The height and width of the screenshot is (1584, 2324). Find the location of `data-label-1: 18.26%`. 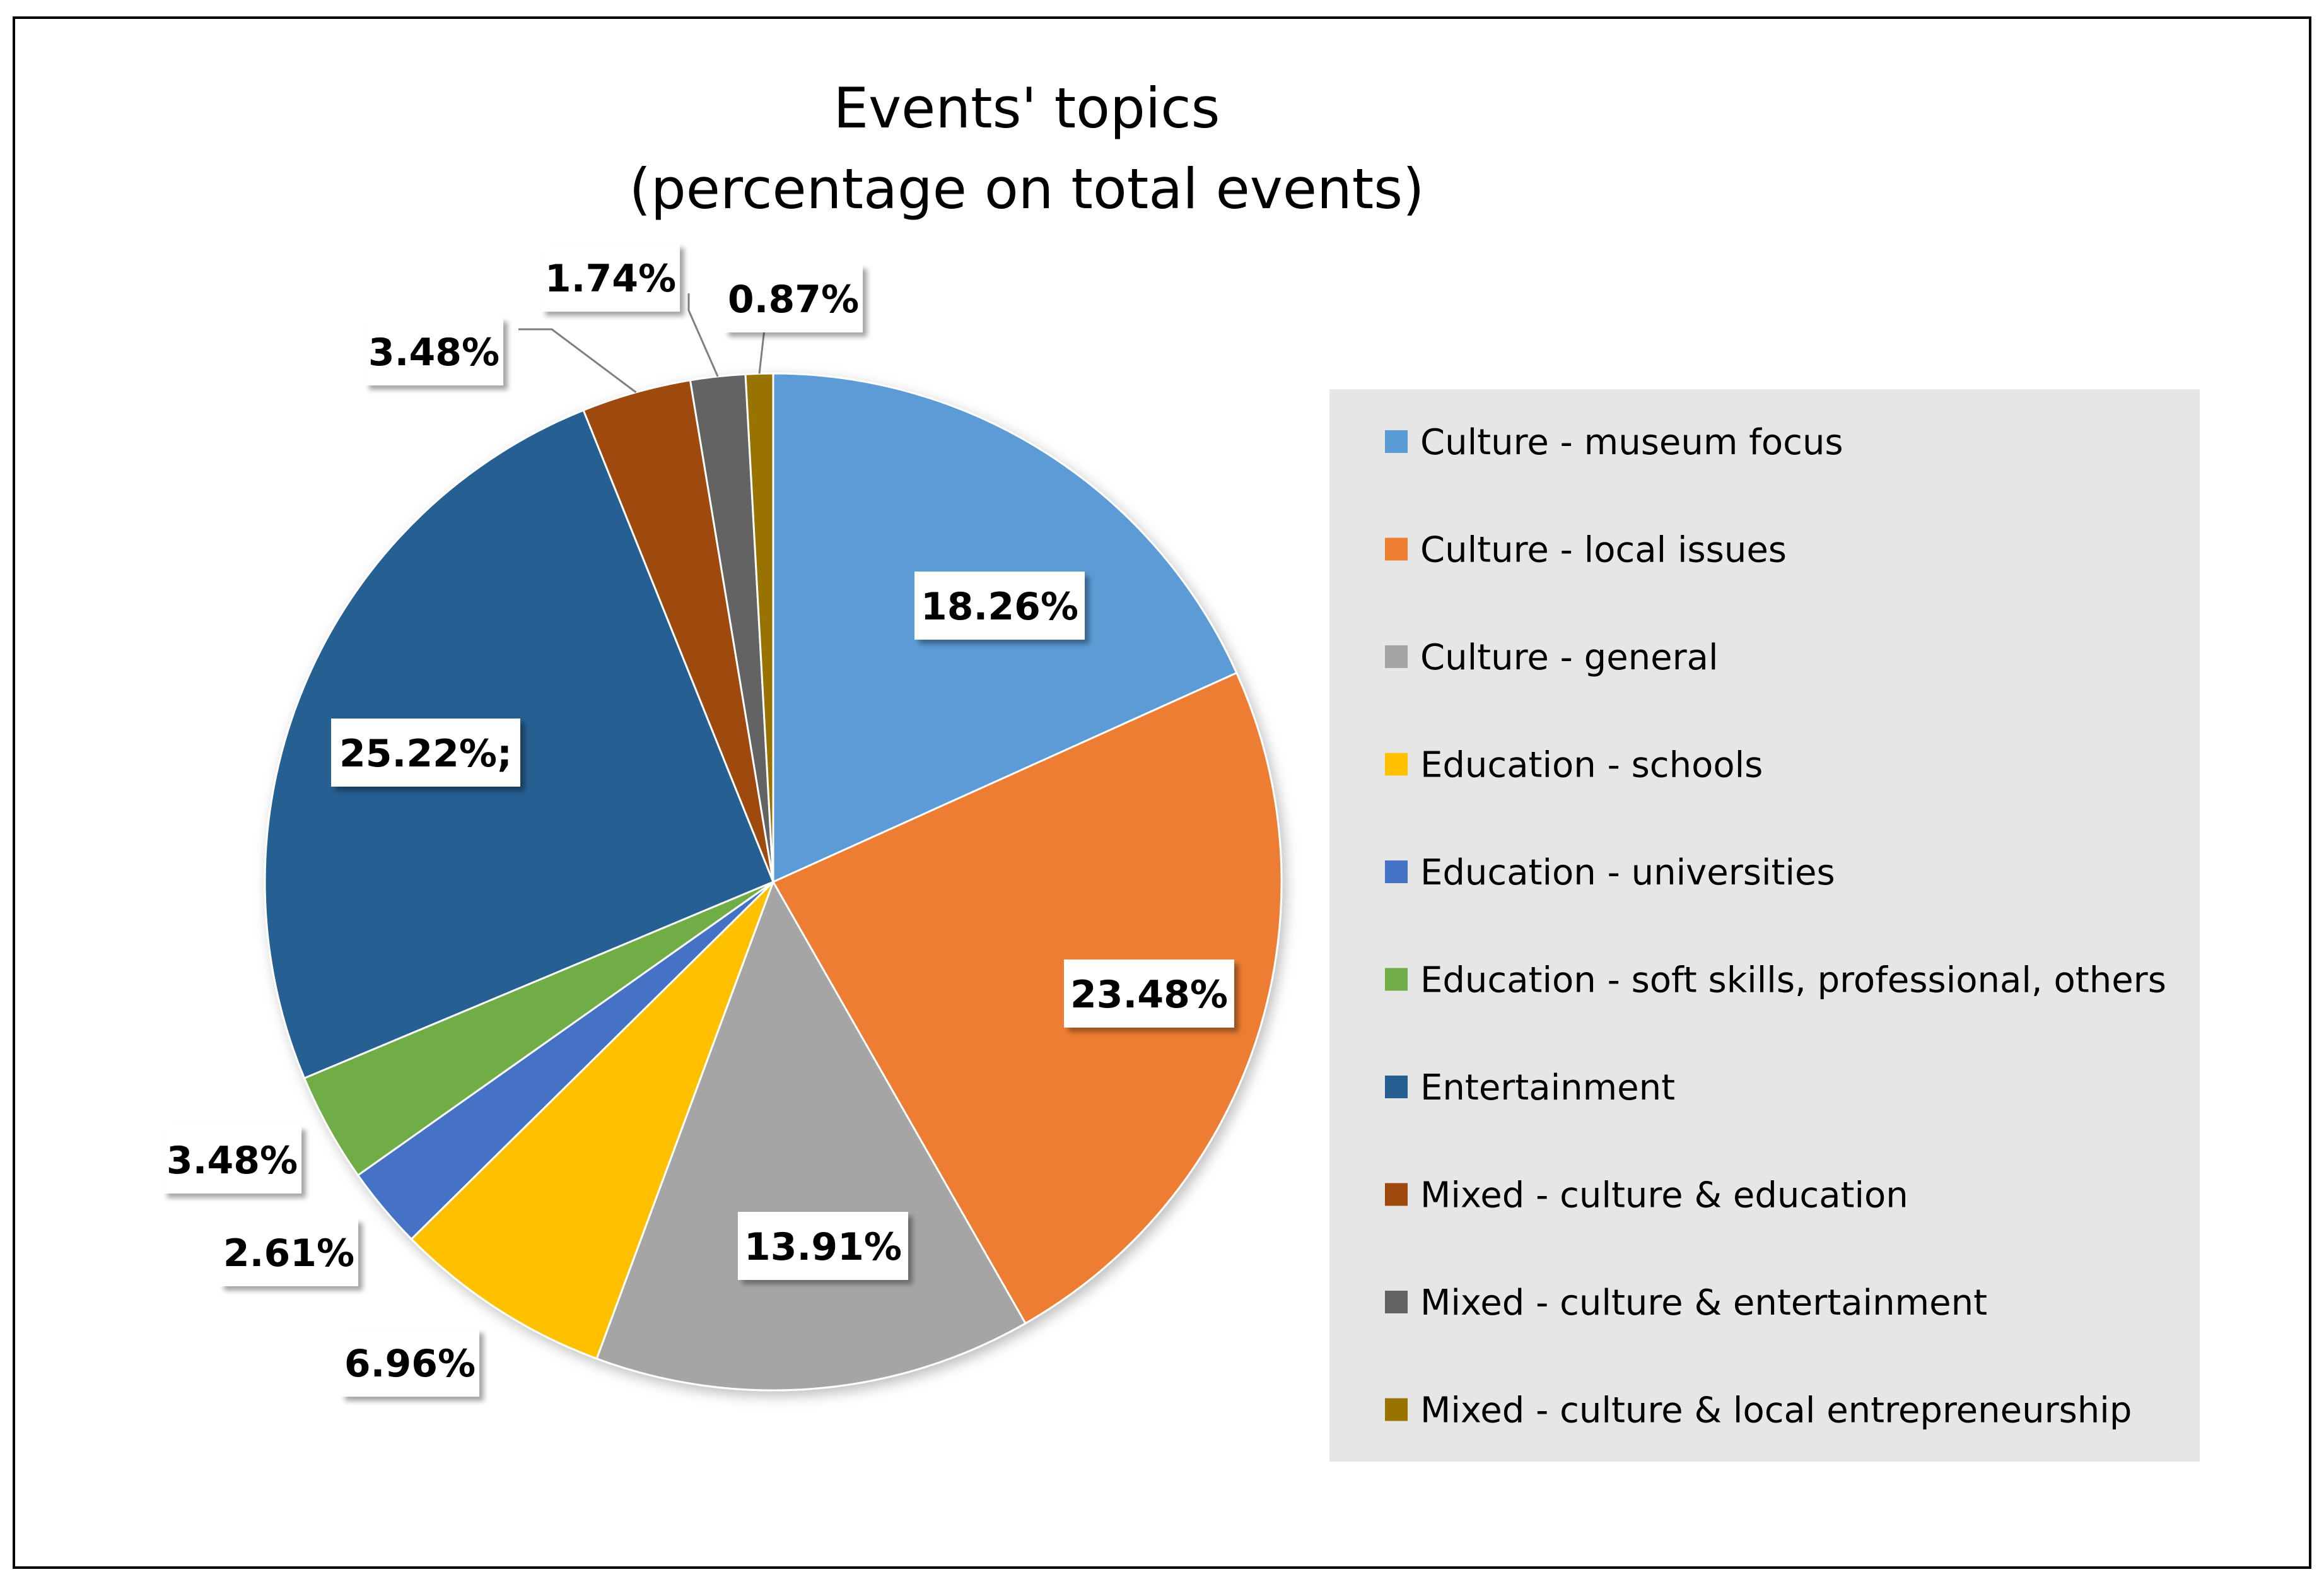

data-label-1: 18.26% is located at coordinates (999, 607).